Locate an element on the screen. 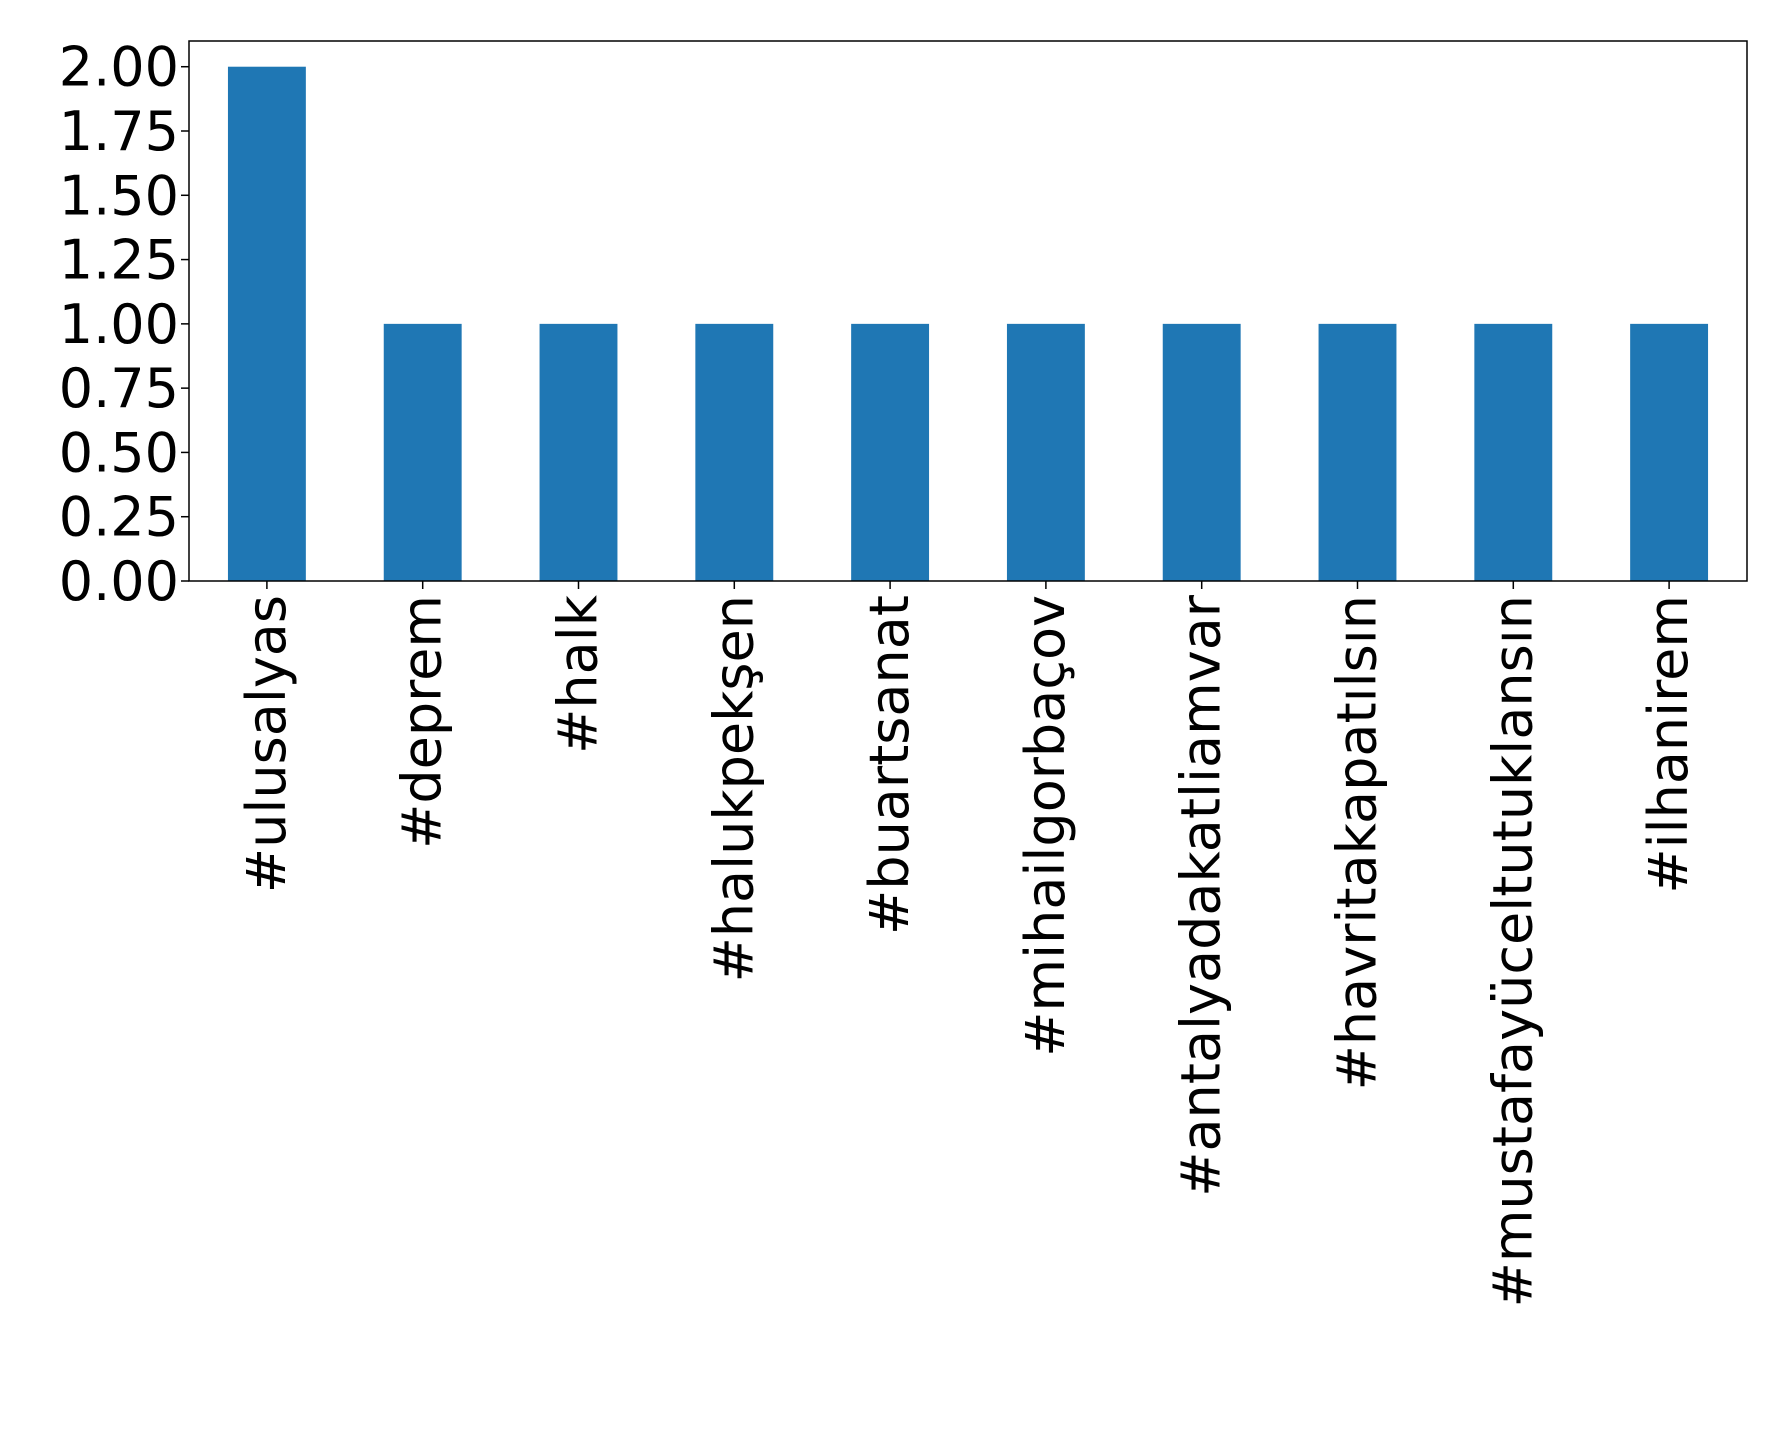 The height and width of the screenshot is (1456, 1778). x-tick-label: #ulusalyas is located at coordinates (266, 744).